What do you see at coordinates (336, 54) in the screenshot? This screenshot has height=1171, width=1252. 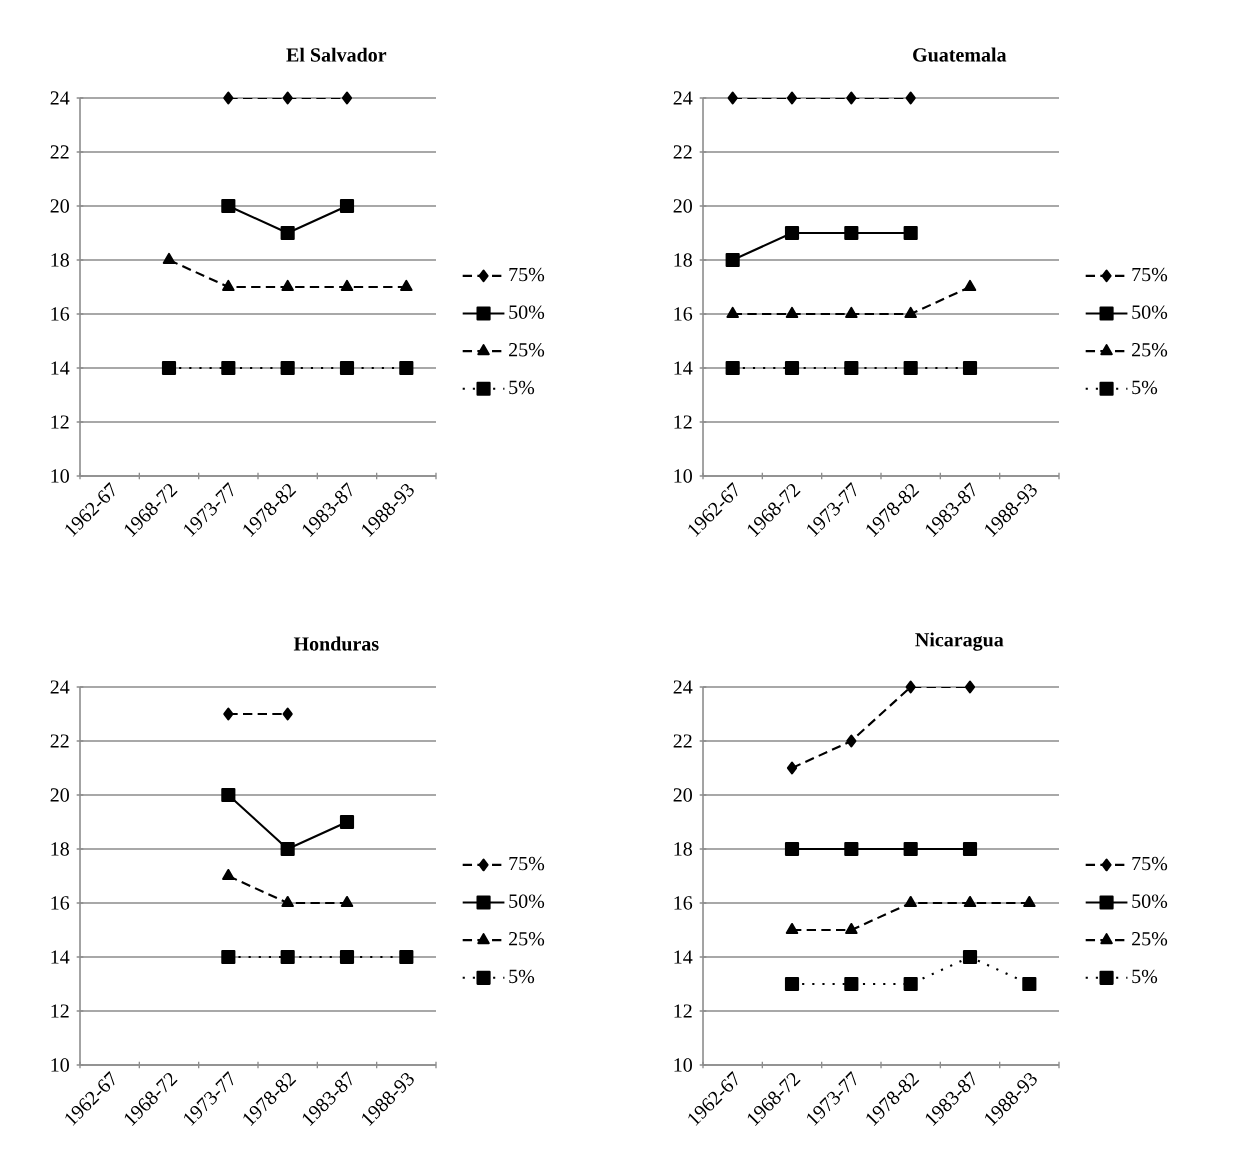 I see `chart-title: El Salvador` at bounding box center [336, 54].